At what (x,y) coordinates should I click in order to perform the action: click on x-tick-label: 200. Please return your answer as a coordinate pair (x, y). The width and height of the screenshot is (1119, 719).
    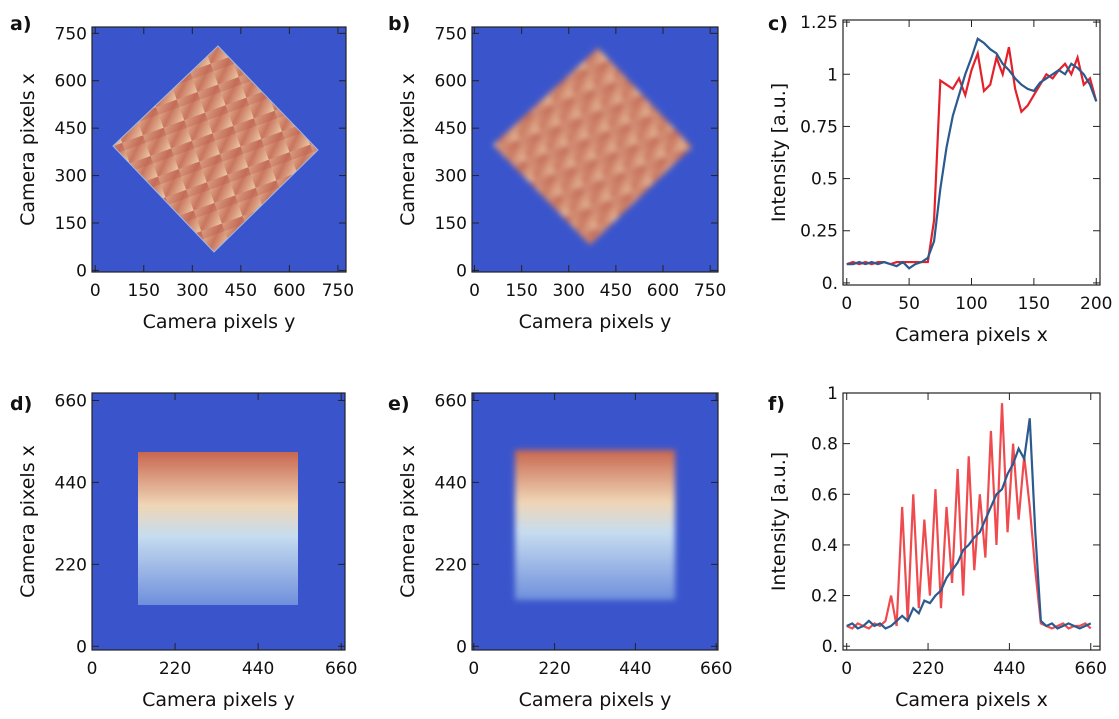
    Looking at the image, I should click on (1096, 304).